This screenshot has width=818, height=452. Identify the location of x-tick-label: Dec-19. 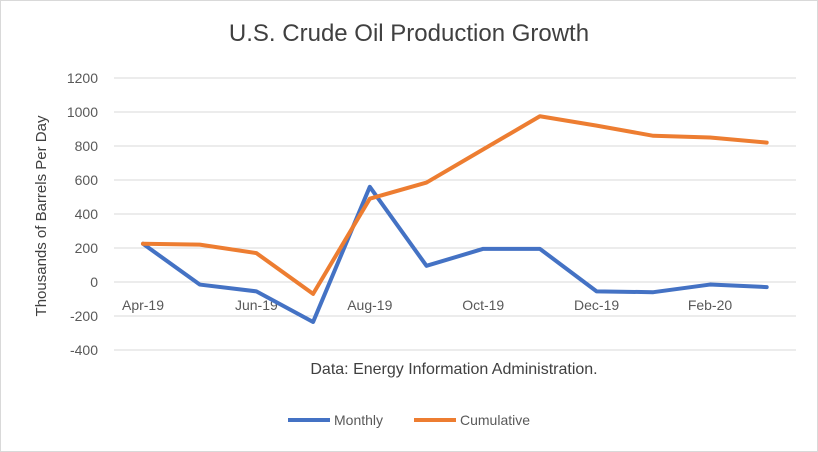
(596, 305).